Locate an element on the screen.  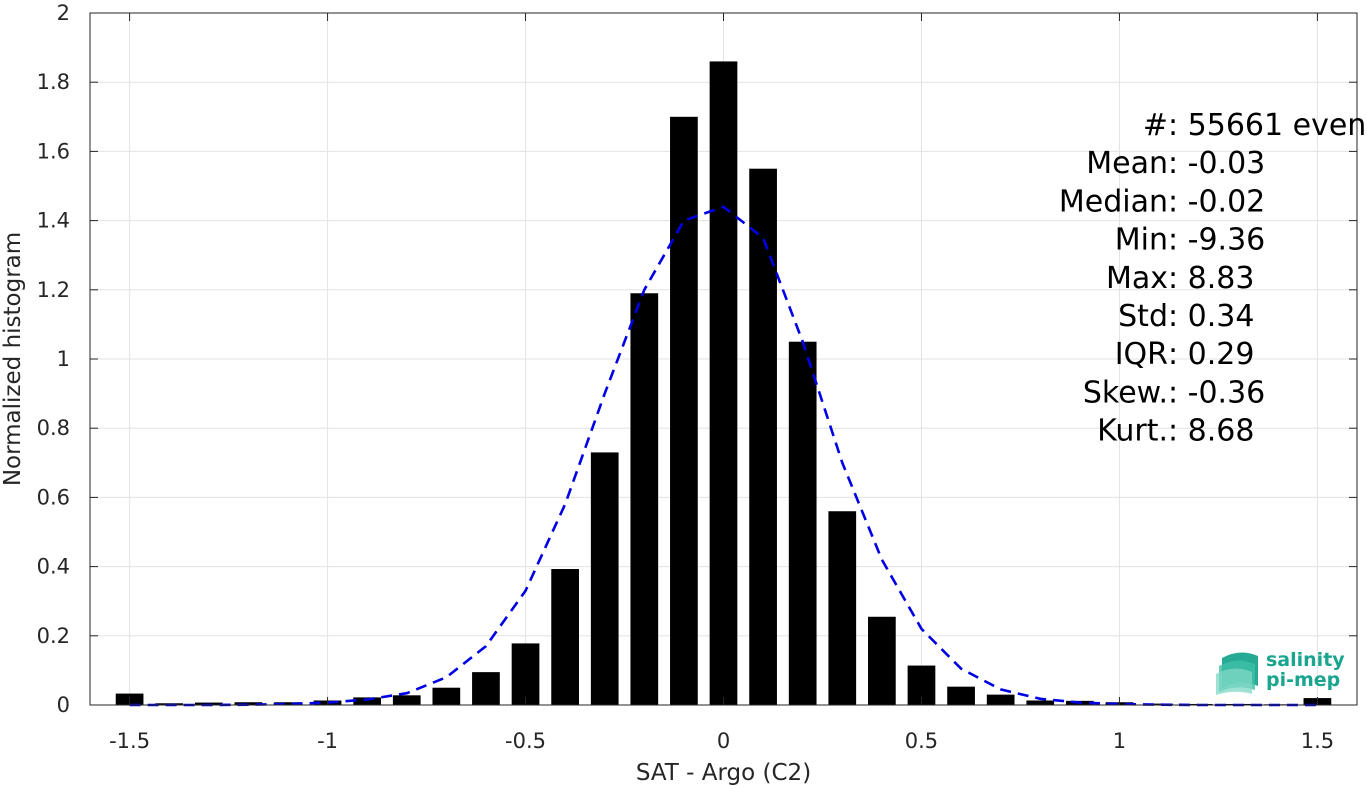
y-tick-label: 0.8 is located at coordinates (53, 428).